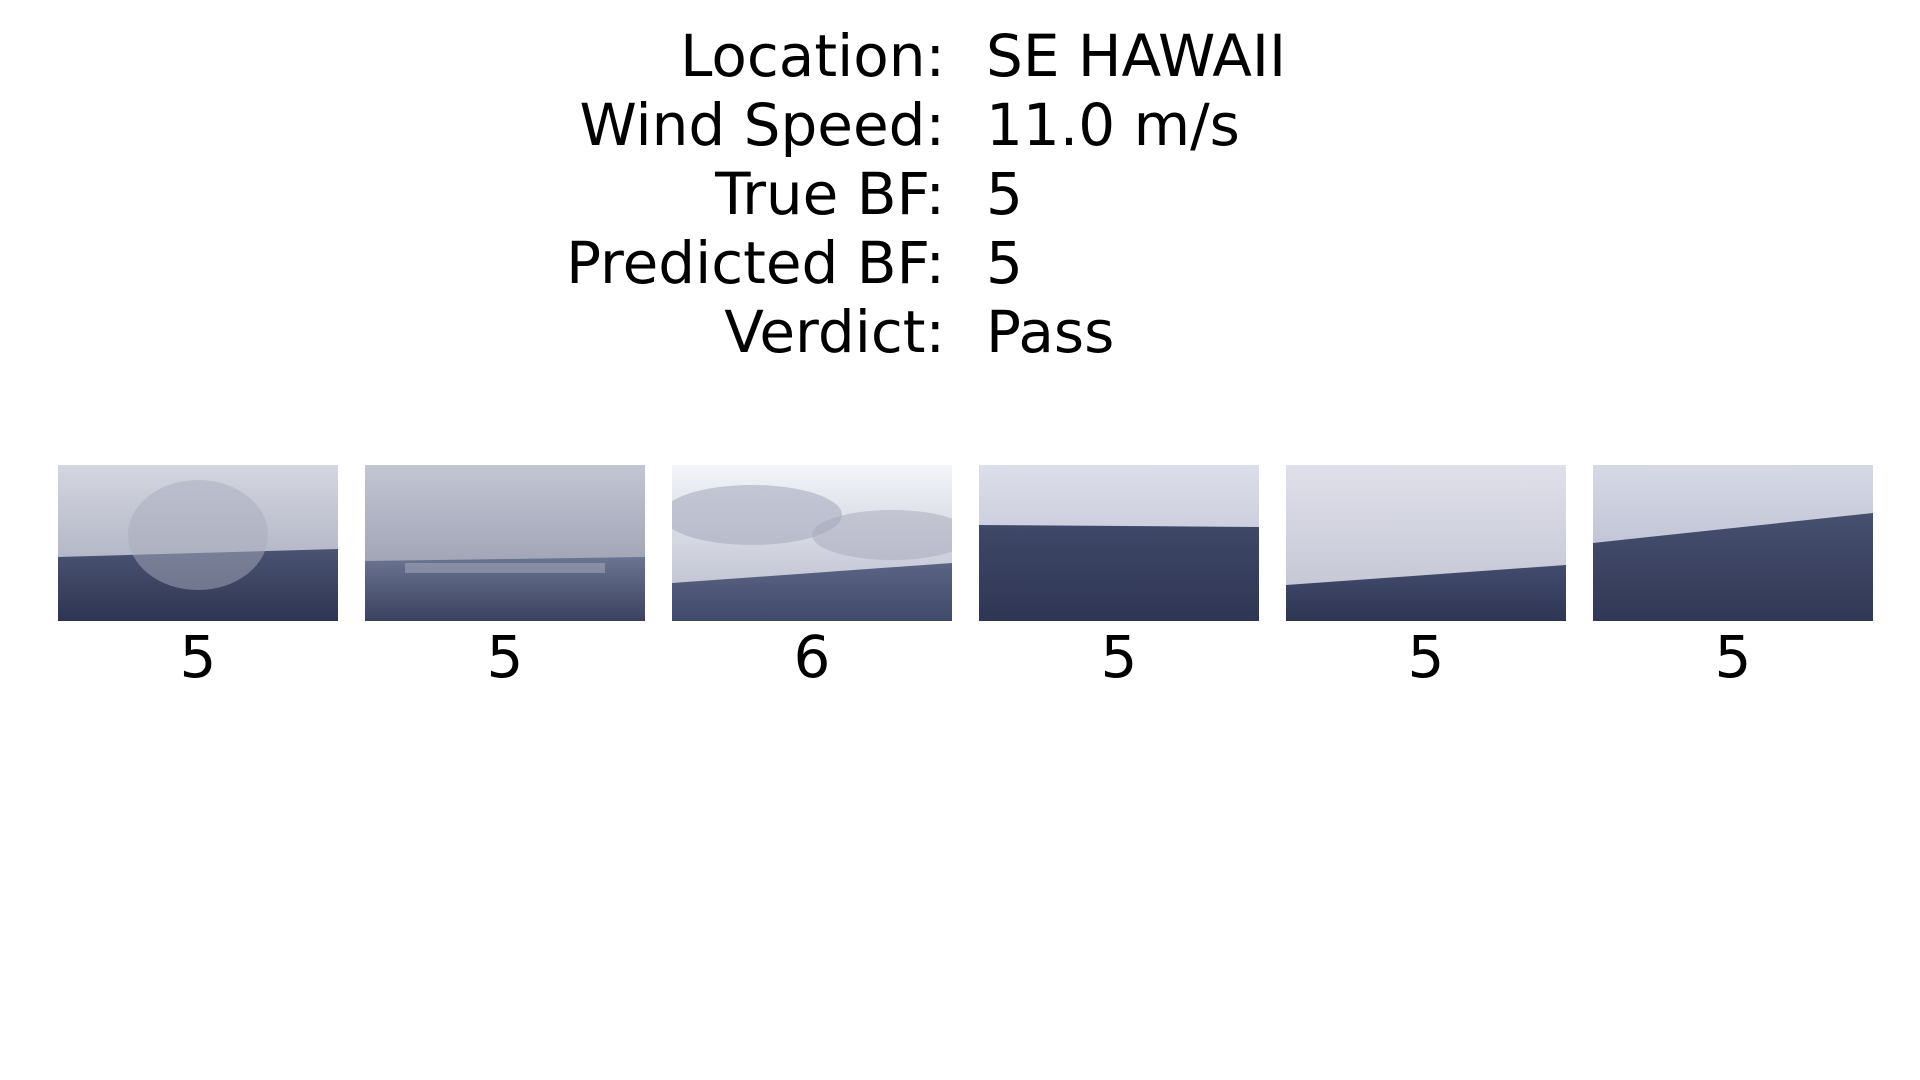  I want to click on info-row-predicted-bf: Predicted BF: 5, so click(960, 263).